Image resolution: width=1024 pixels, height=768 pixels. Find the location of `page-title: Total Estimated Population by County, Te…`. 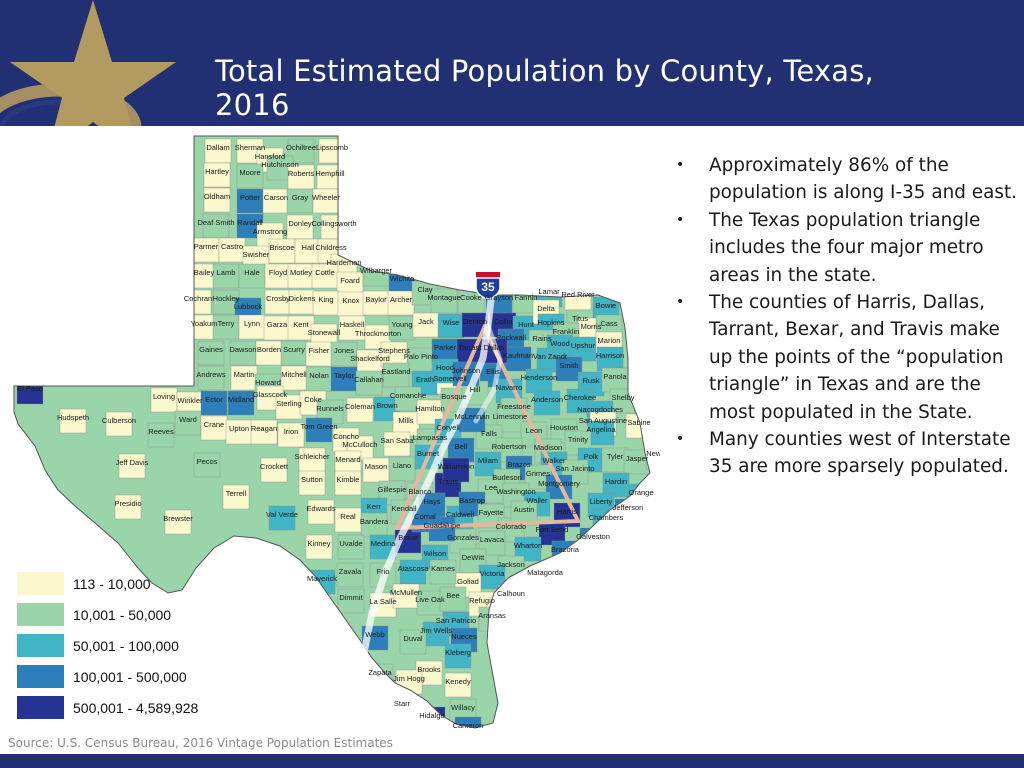

page-title: Total Estimated Population by County, Te… is located at coordinates (544, 88).